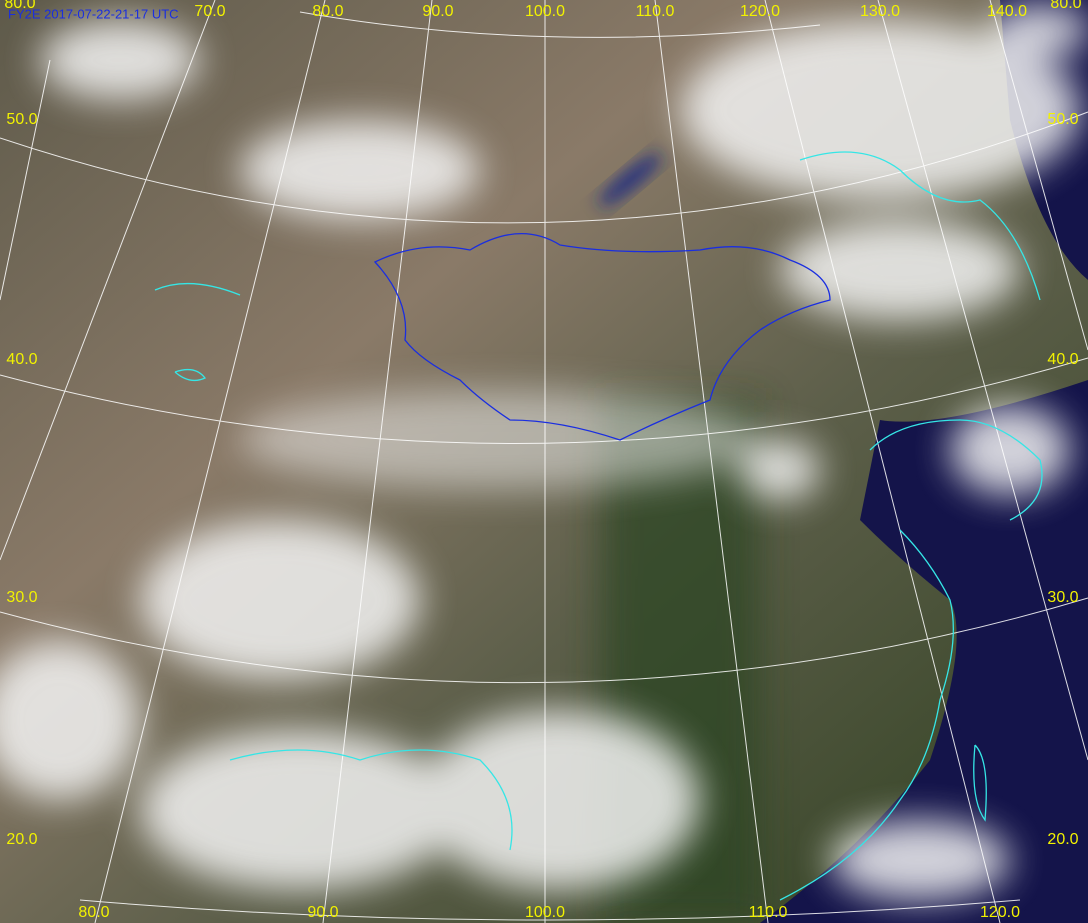 This screenshot has height=923, width=1088. I want to click on right-label: 30.0, so click(1062, 597).